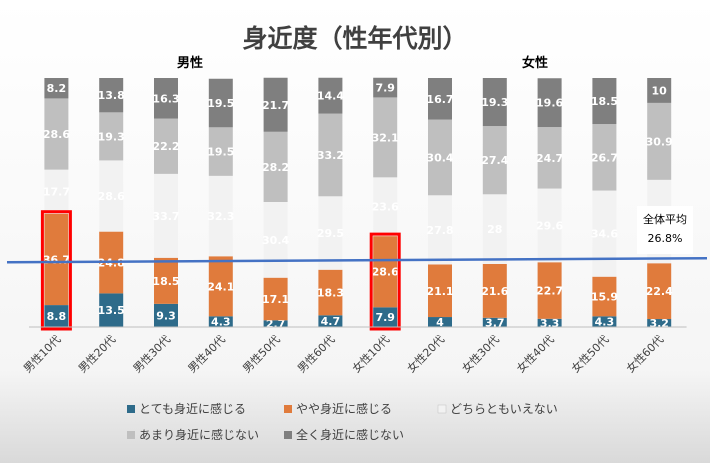 The image size is (710, 463). I want to click on data-label: 4.7, so click(331, 321).